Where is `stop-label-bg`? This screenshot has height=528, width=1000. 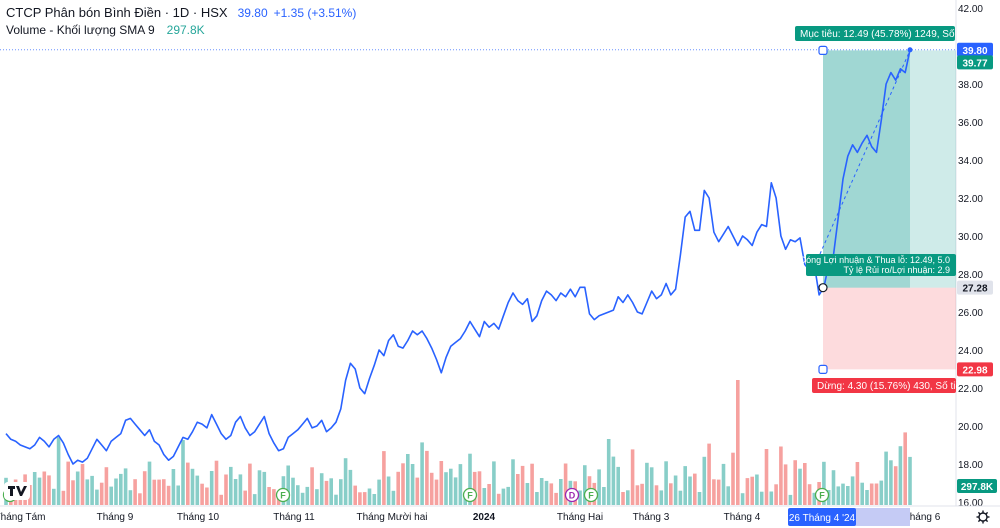
stop-label-bg is located at coordinates (884, 385).